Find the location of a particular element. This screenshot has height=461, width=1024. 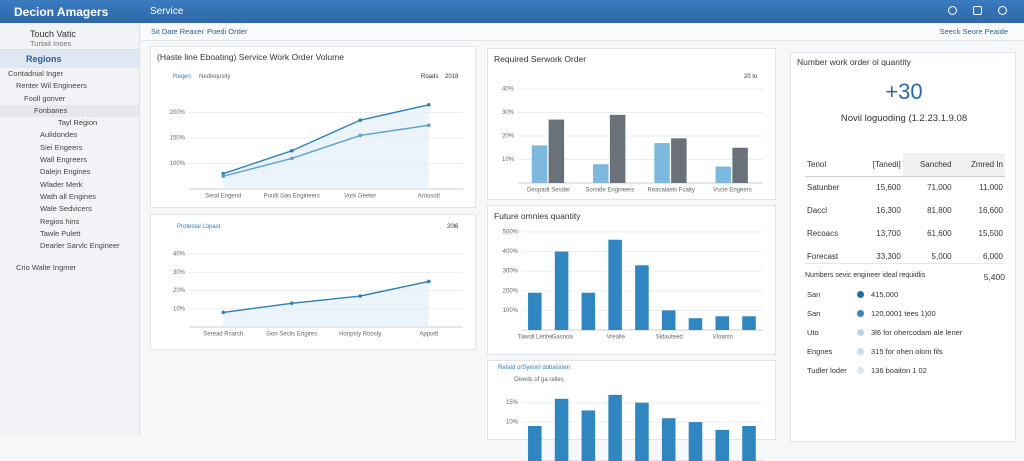

kpi-note: Novil loguoding (1.2.23.1.9.08 is located at coordinates (904, 118).